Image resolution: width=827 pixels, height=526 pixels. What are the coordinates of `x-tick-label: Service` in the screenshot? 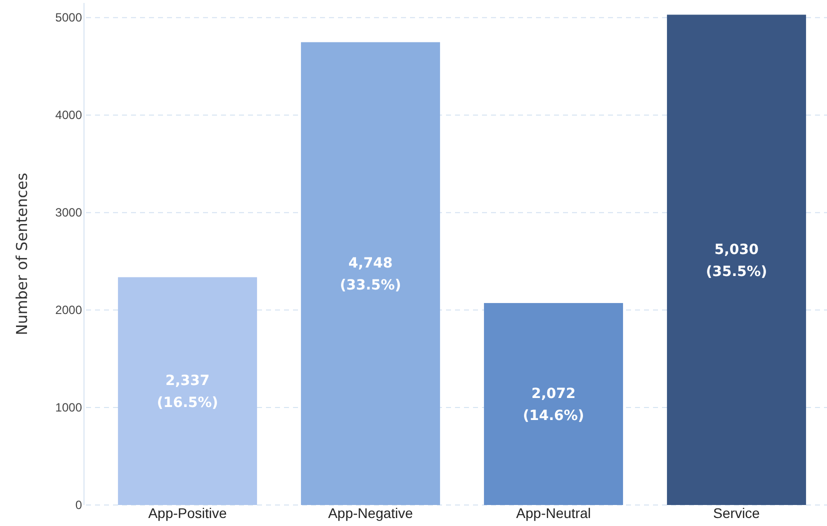 It's located at (736, 512).